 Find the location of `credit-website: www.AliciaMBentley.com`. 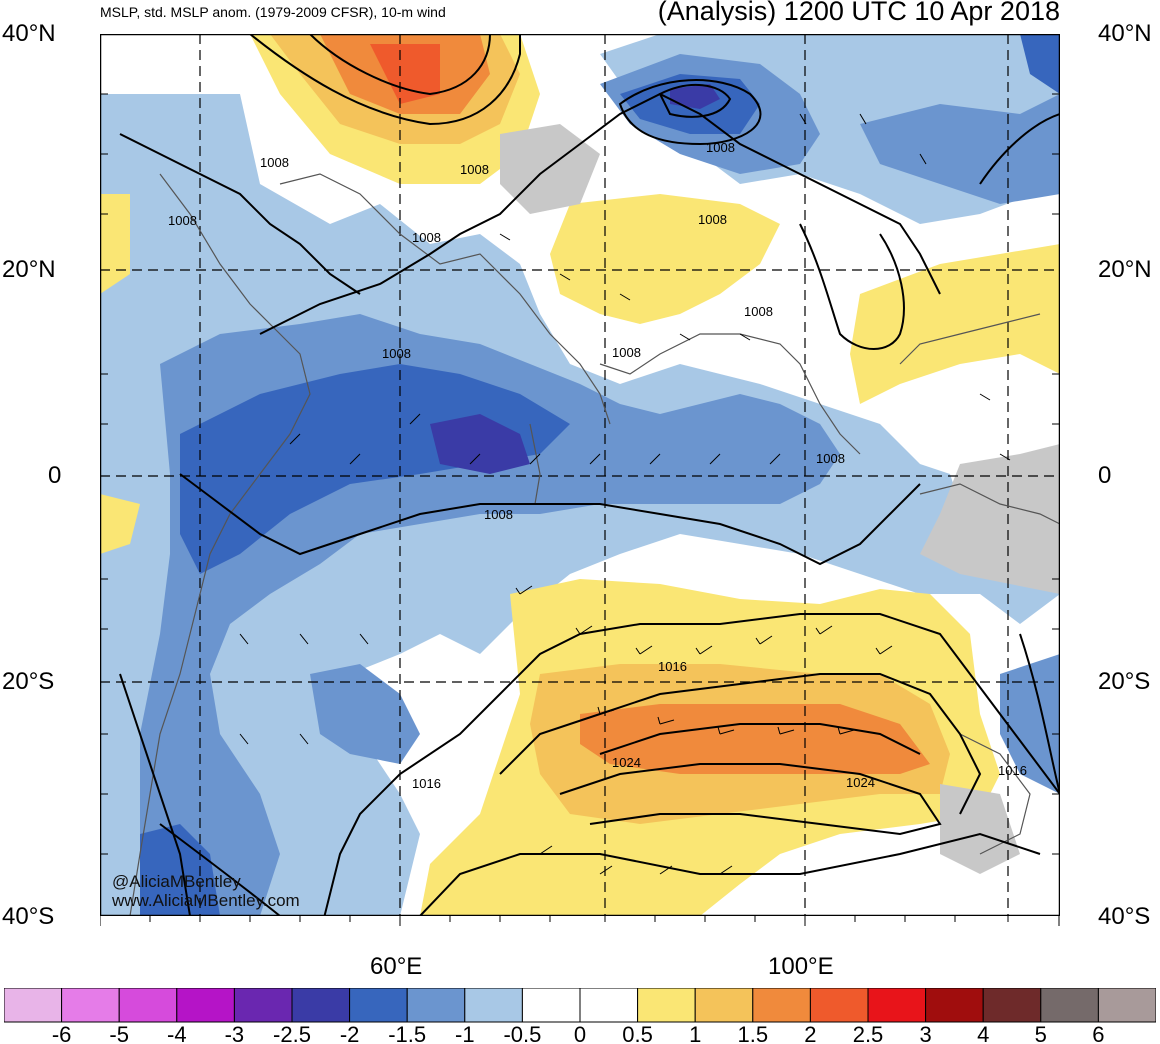

credit-website: www.AliciaMBentley.com is located at coordinates (206, 900).